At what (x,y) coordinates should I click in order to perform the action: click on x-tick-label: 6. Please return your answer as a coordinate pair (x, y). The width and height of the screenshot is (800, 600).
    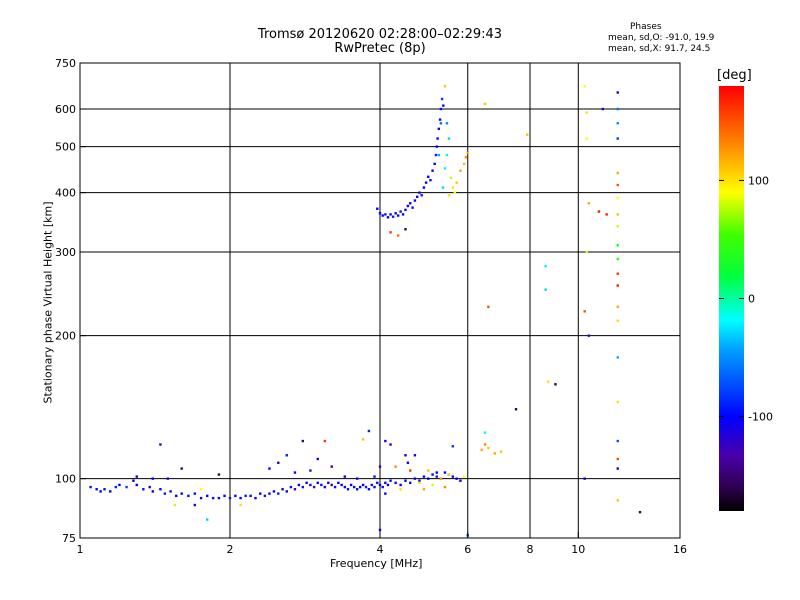
    Looking at the image, I should click on (467, 549).